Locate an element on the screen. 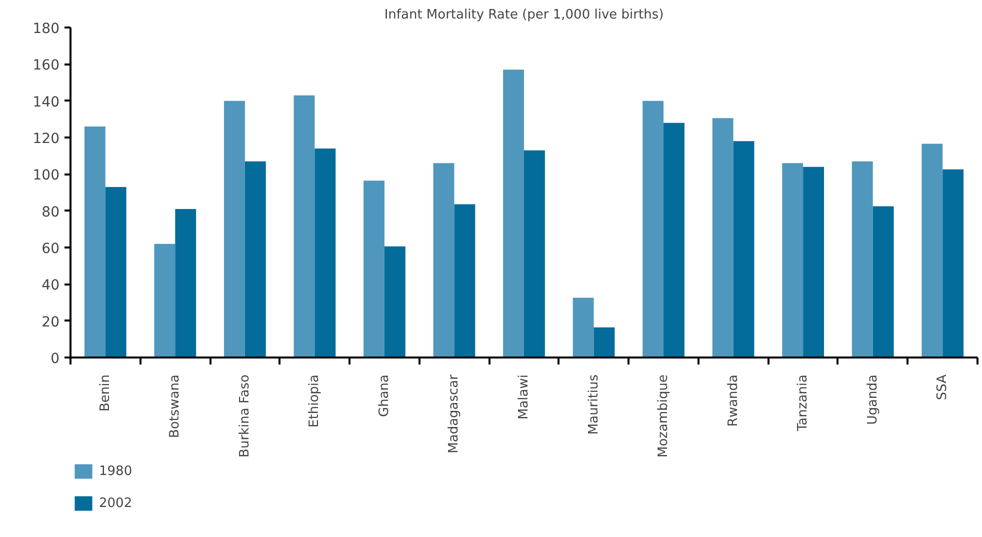 The width and height of the screenshot is (982, 537). y-tick-label: 0 is located at coordinates (55, 359).